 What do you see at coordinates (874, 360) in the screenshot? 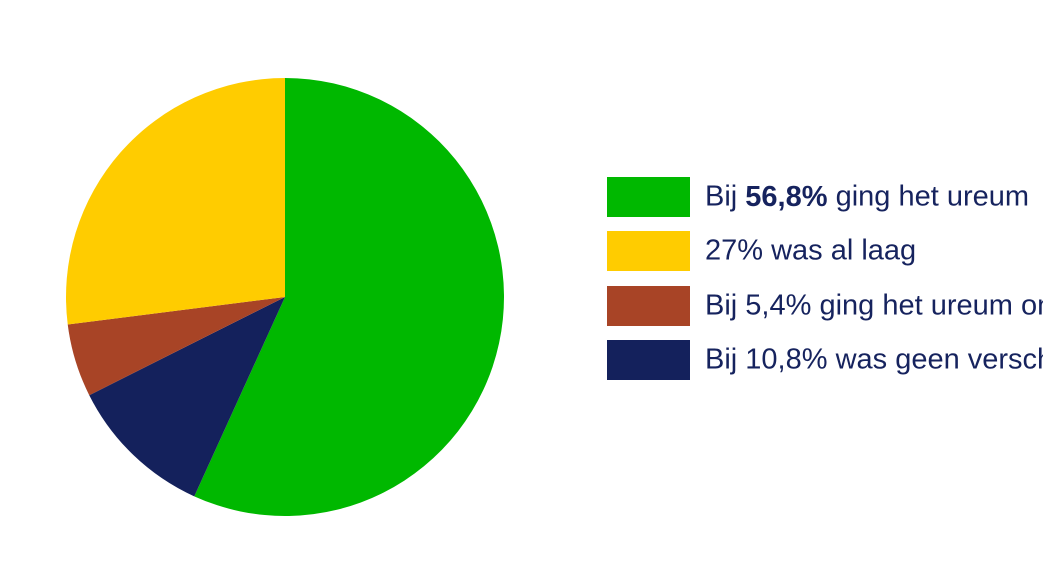
I see `legend-label: Bij 10,8% was geen versch` at bounding box center [874, 360].